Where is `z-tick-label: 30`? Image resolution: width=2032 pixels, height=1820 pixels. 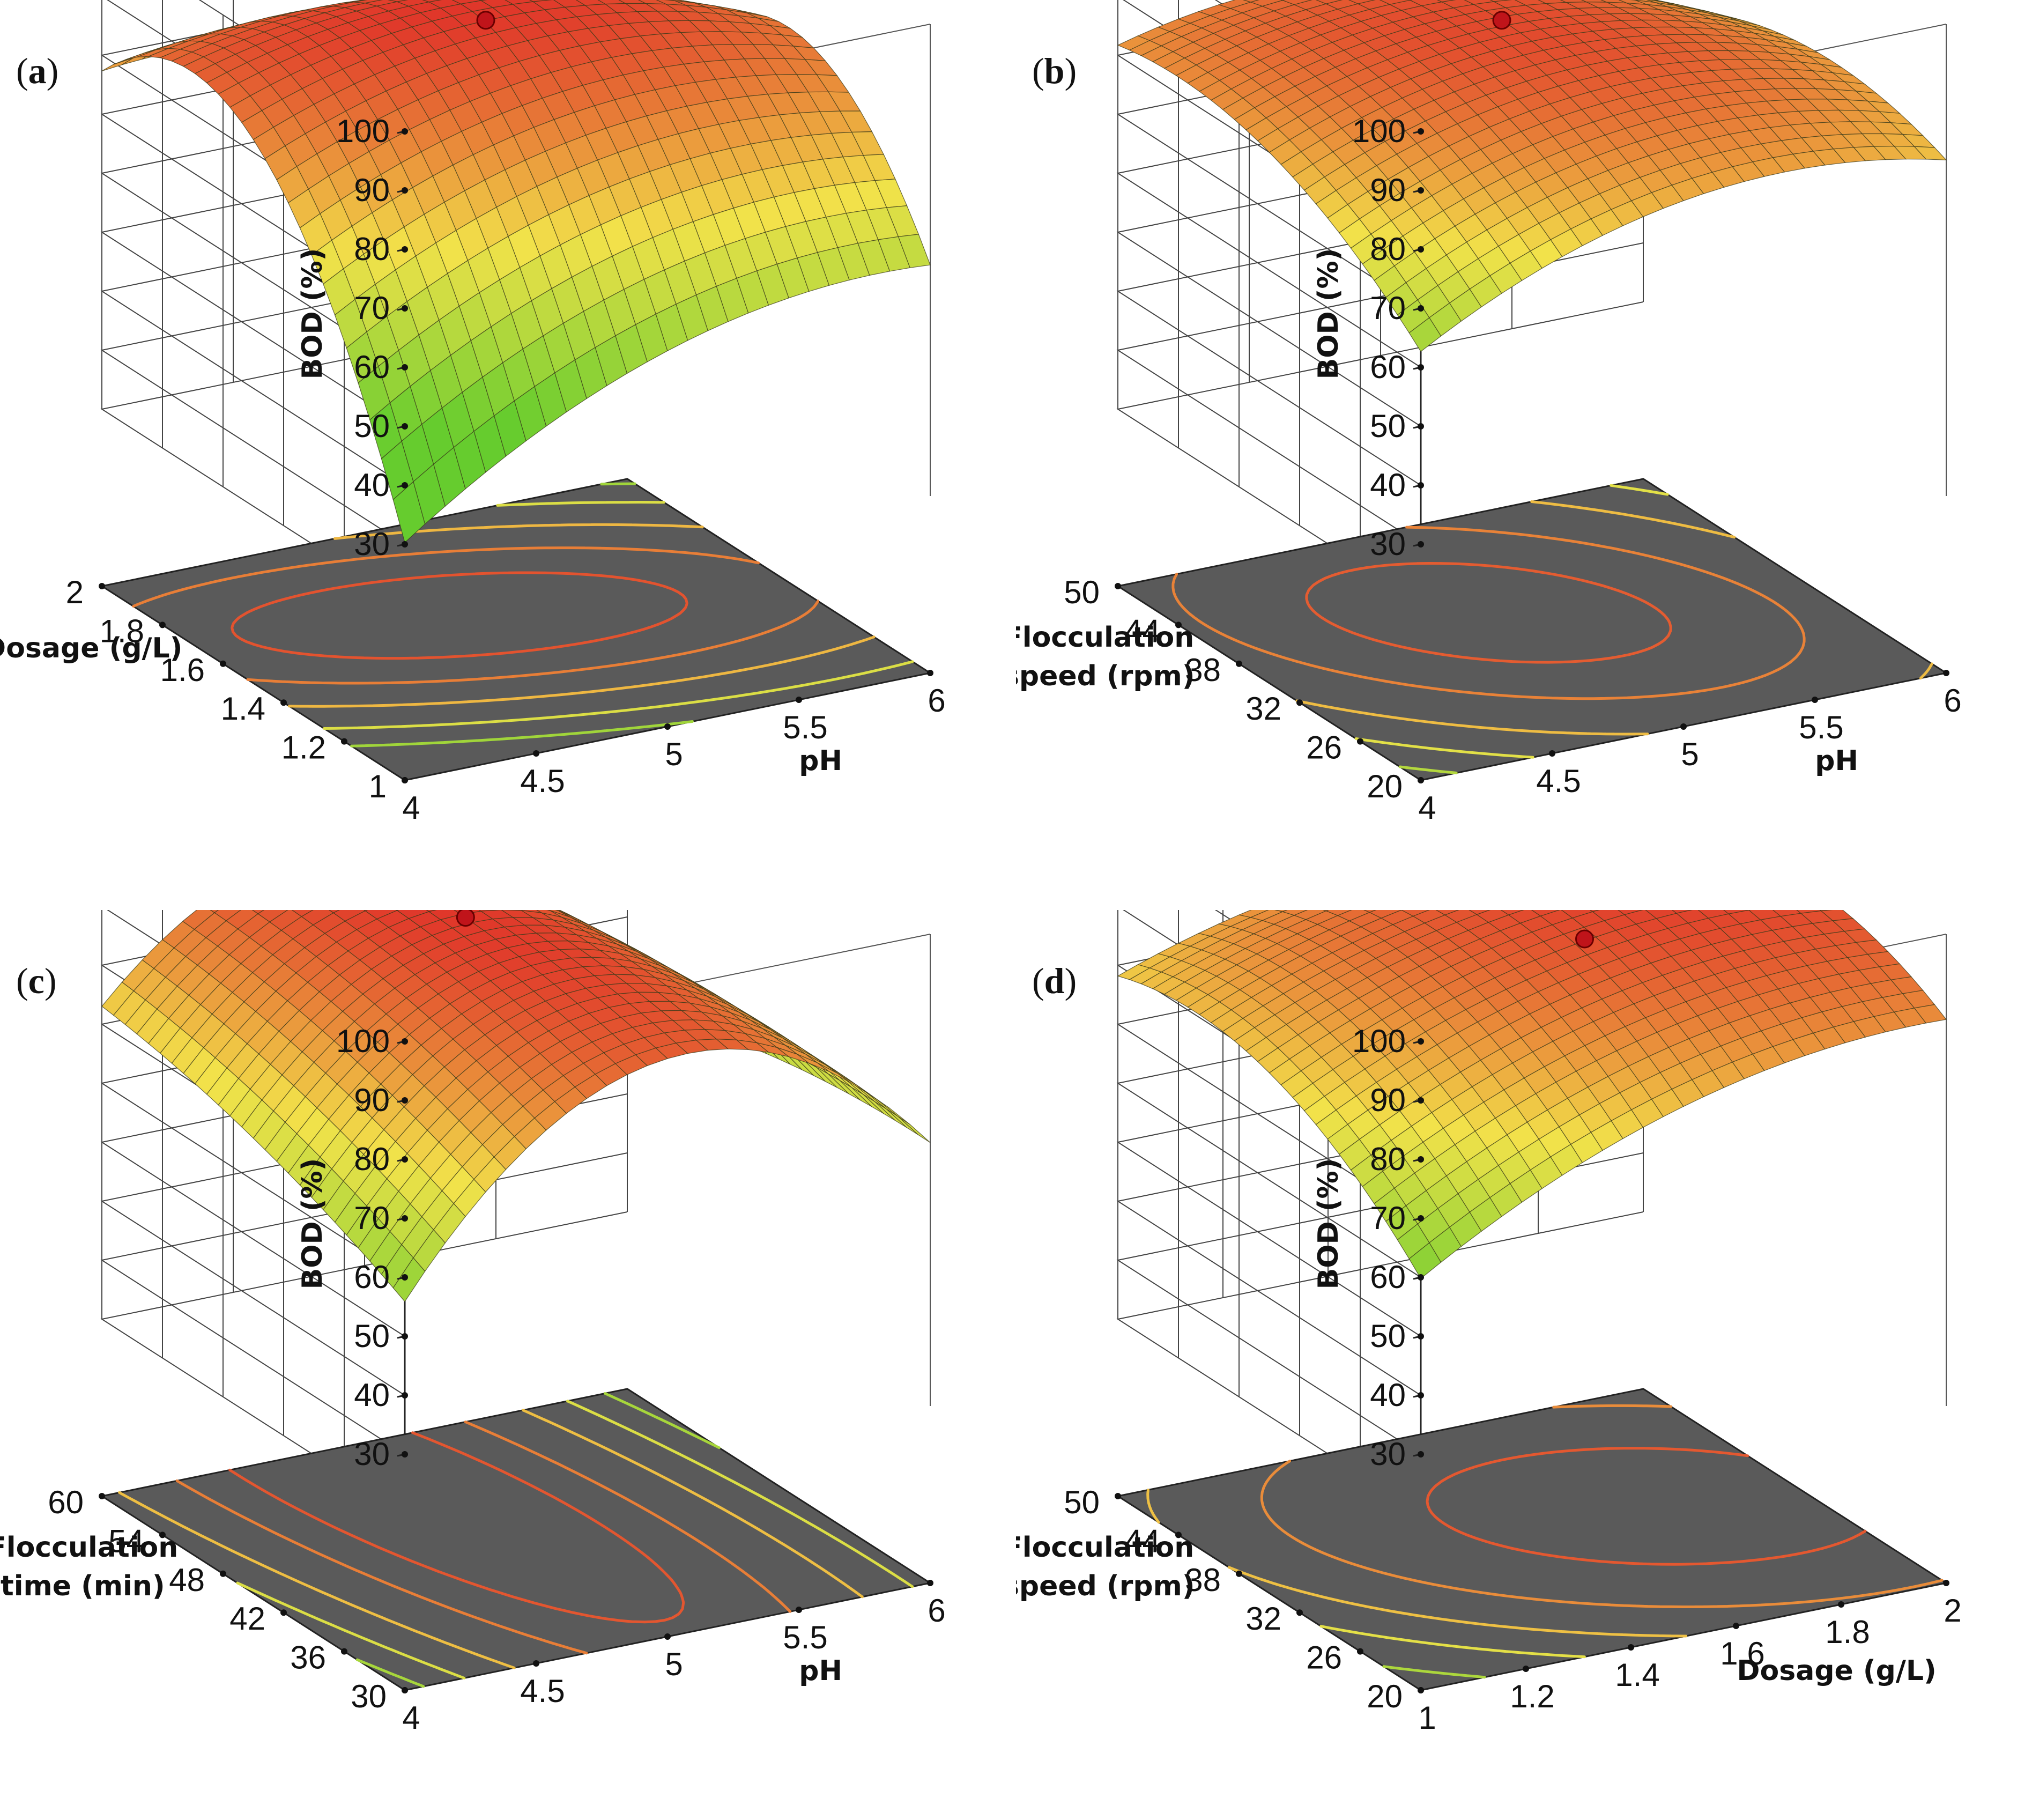
z-tick-label: 30 is located at coordinates (1388, 544).